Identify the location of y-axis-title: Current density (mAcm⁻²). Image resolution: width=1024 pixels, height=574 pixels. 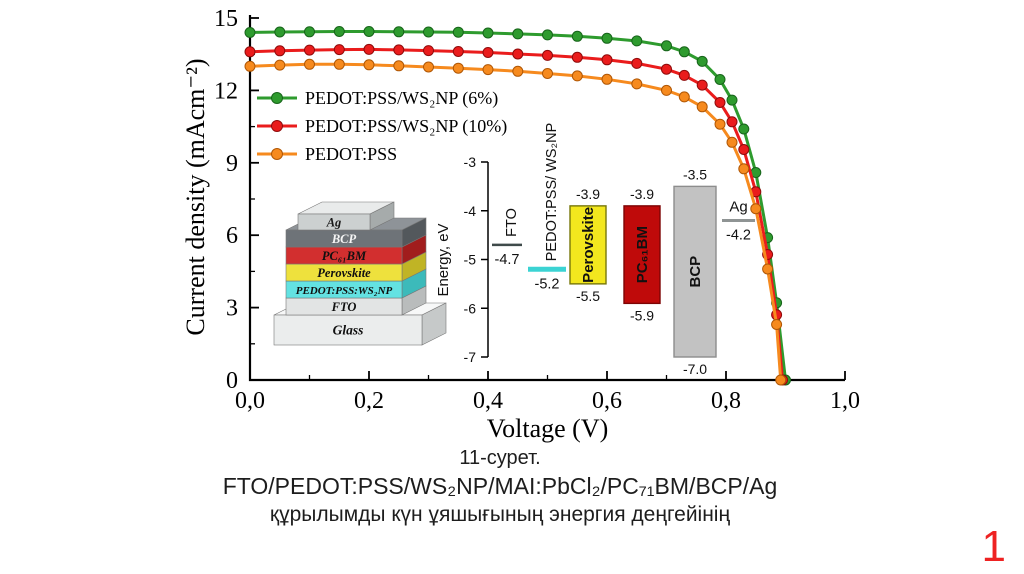
(195, 197).